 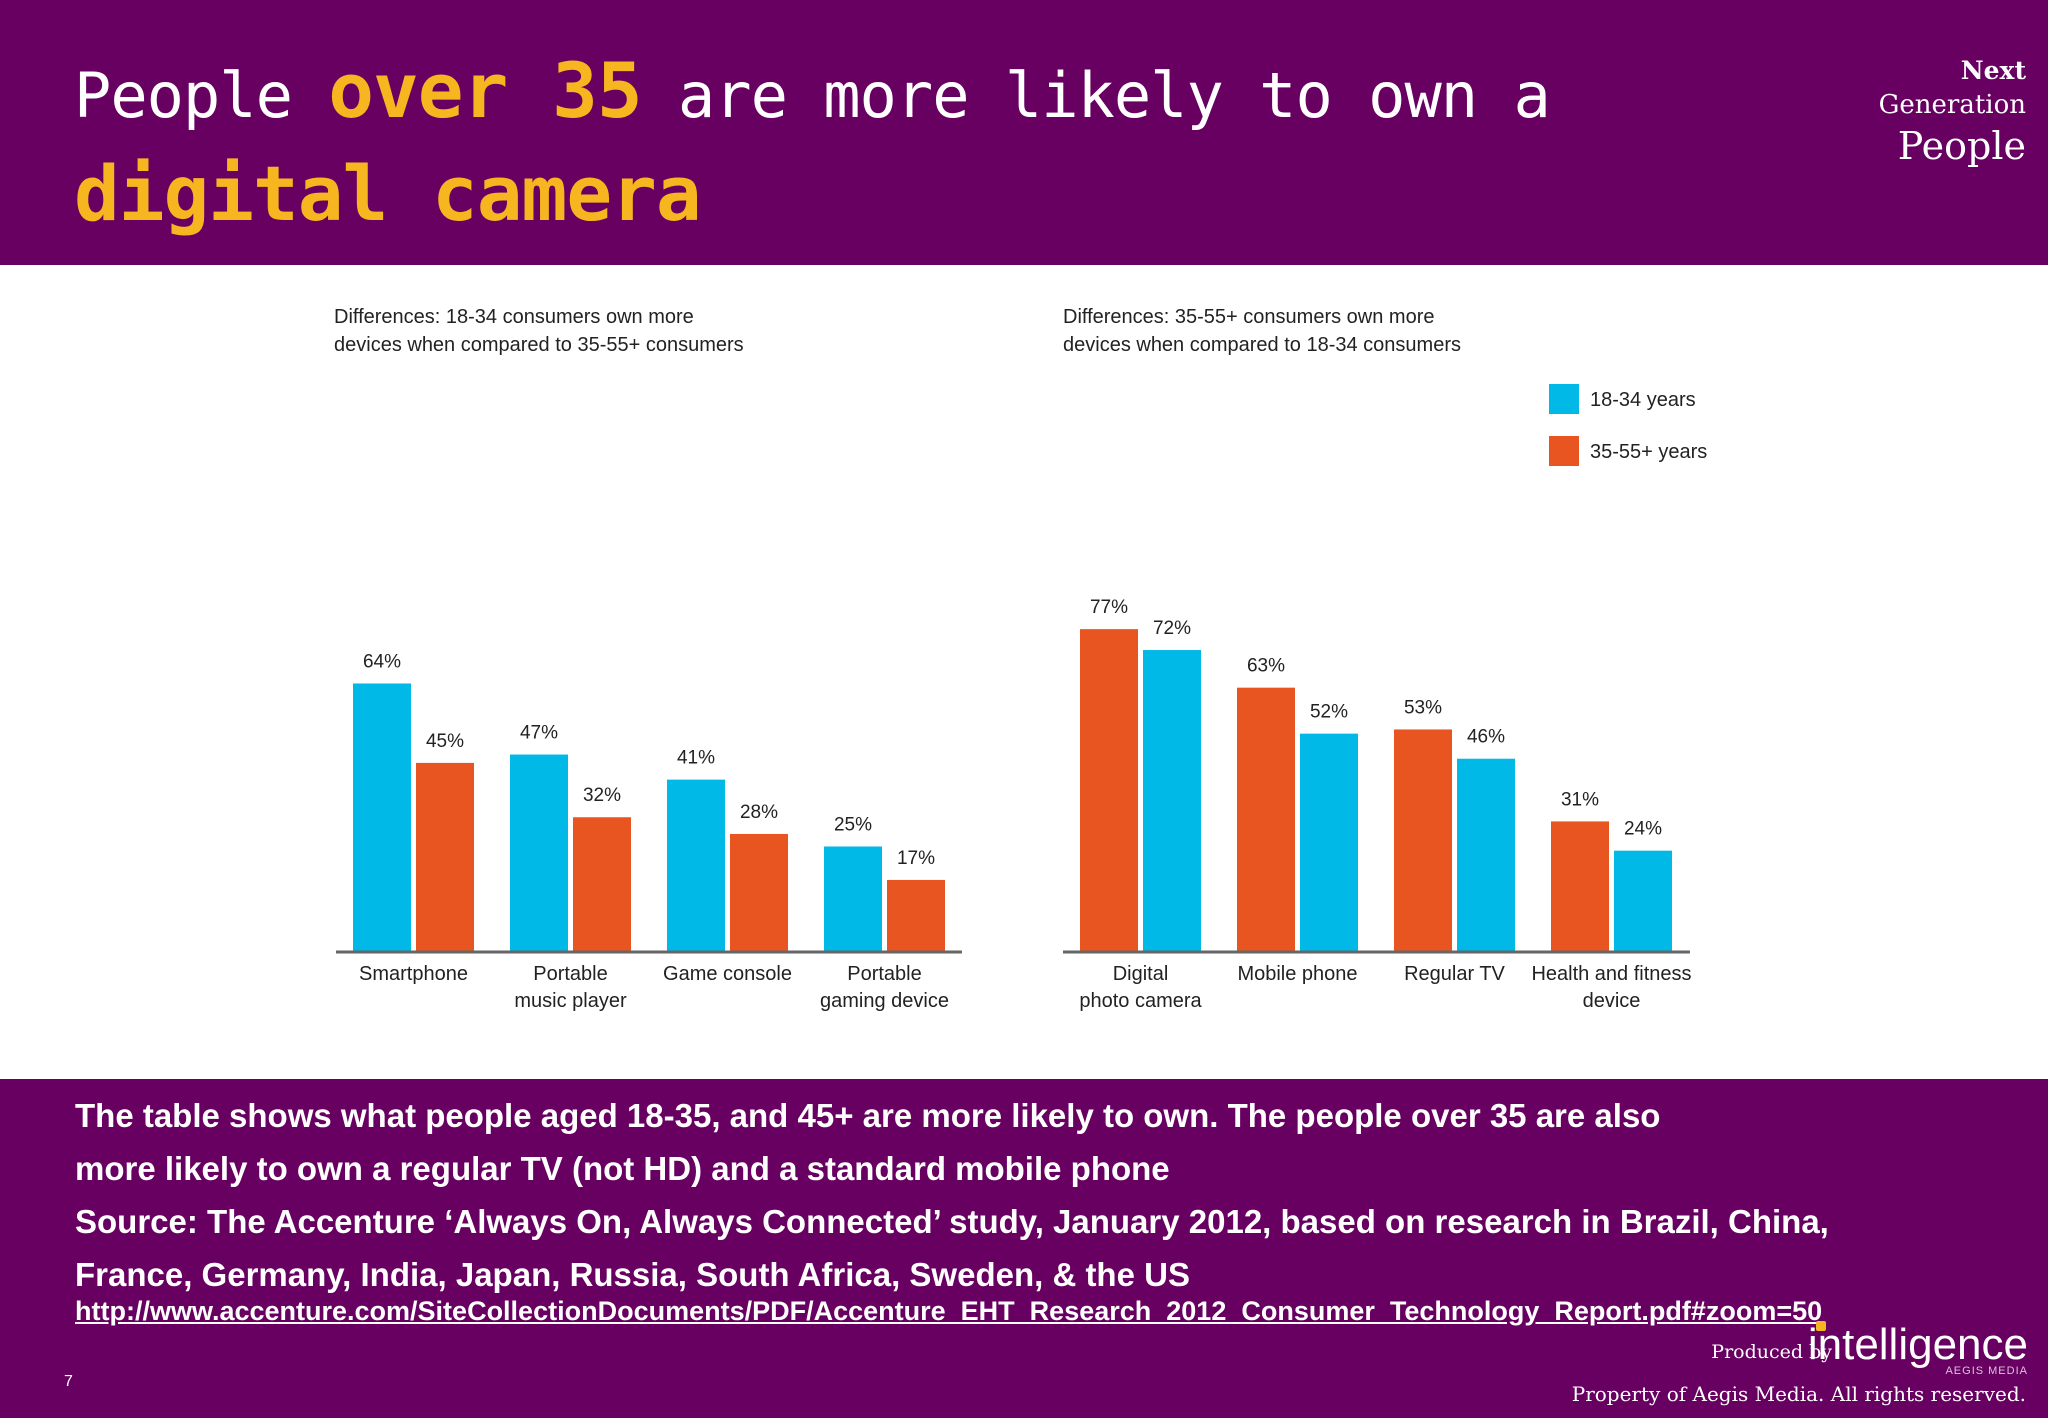 What do you see at coordinates (570, 974) in the screenshot?
I see `chart-1-category-label-2-1: Portable` at bounding box center [570, 974].